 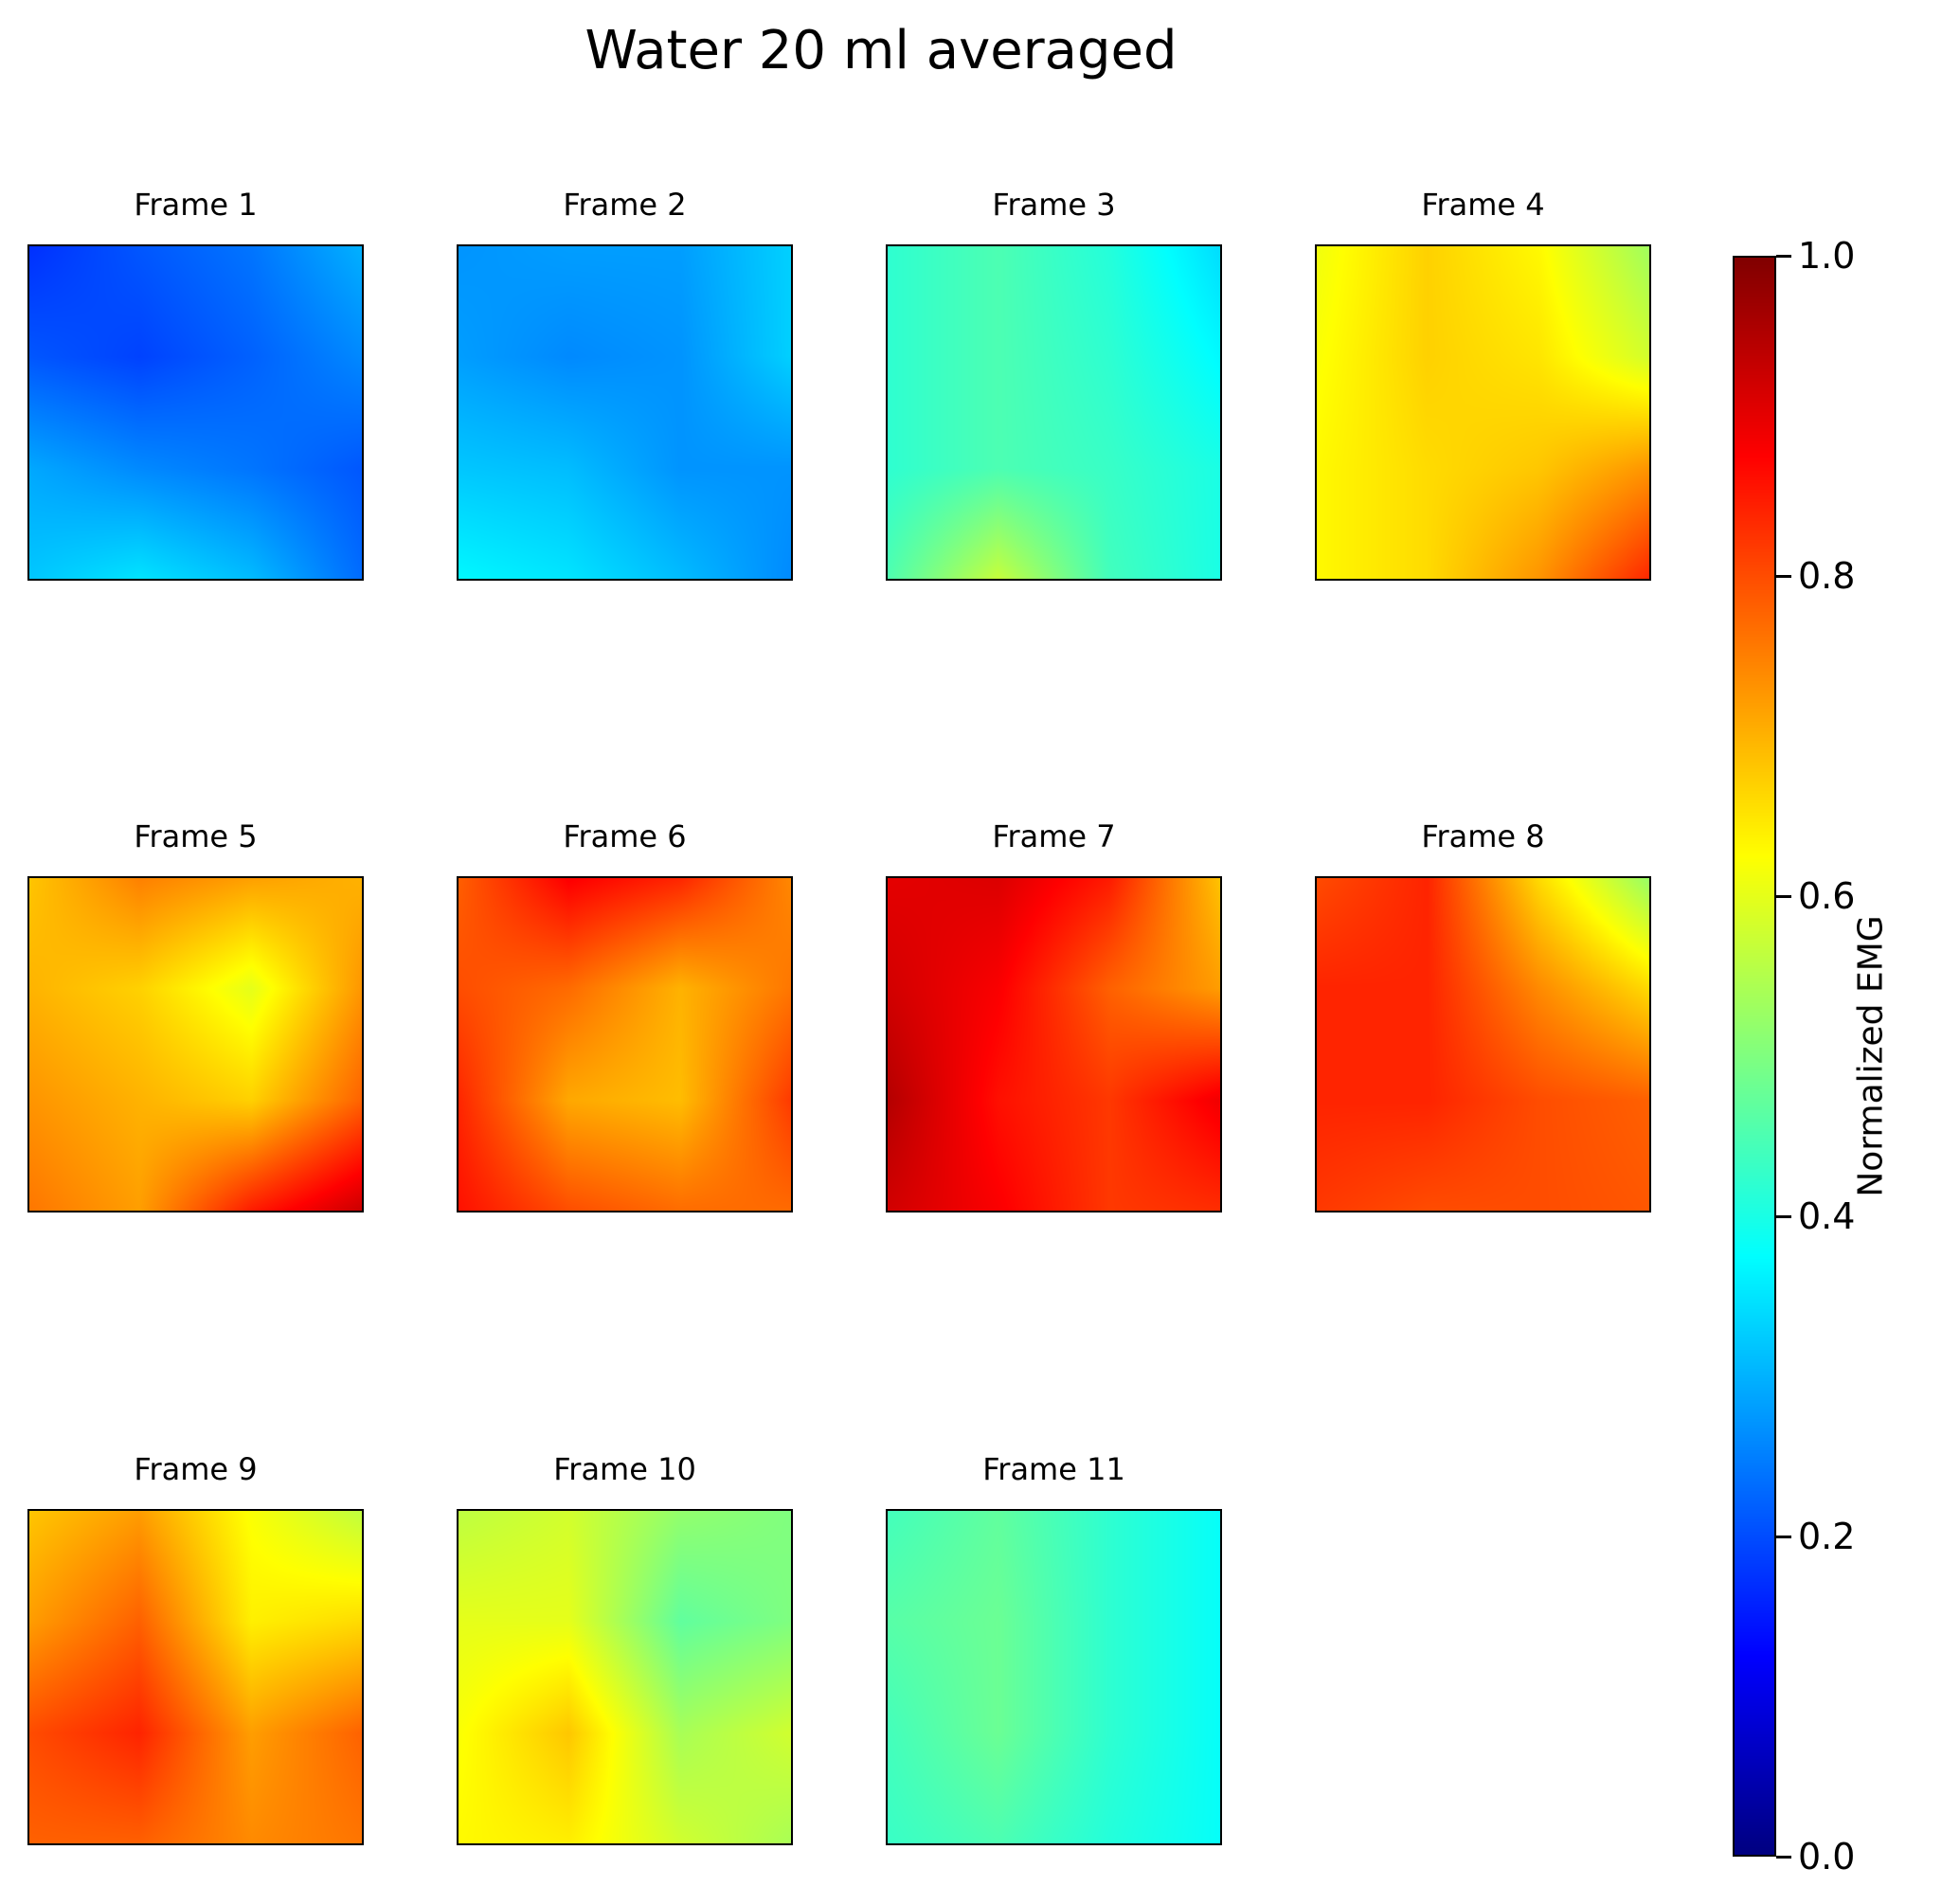 What do you see at coordinates (624, 1469) in the screenshot?
I see `panel-title: Frame 10` at bounding box center [624, 1469].